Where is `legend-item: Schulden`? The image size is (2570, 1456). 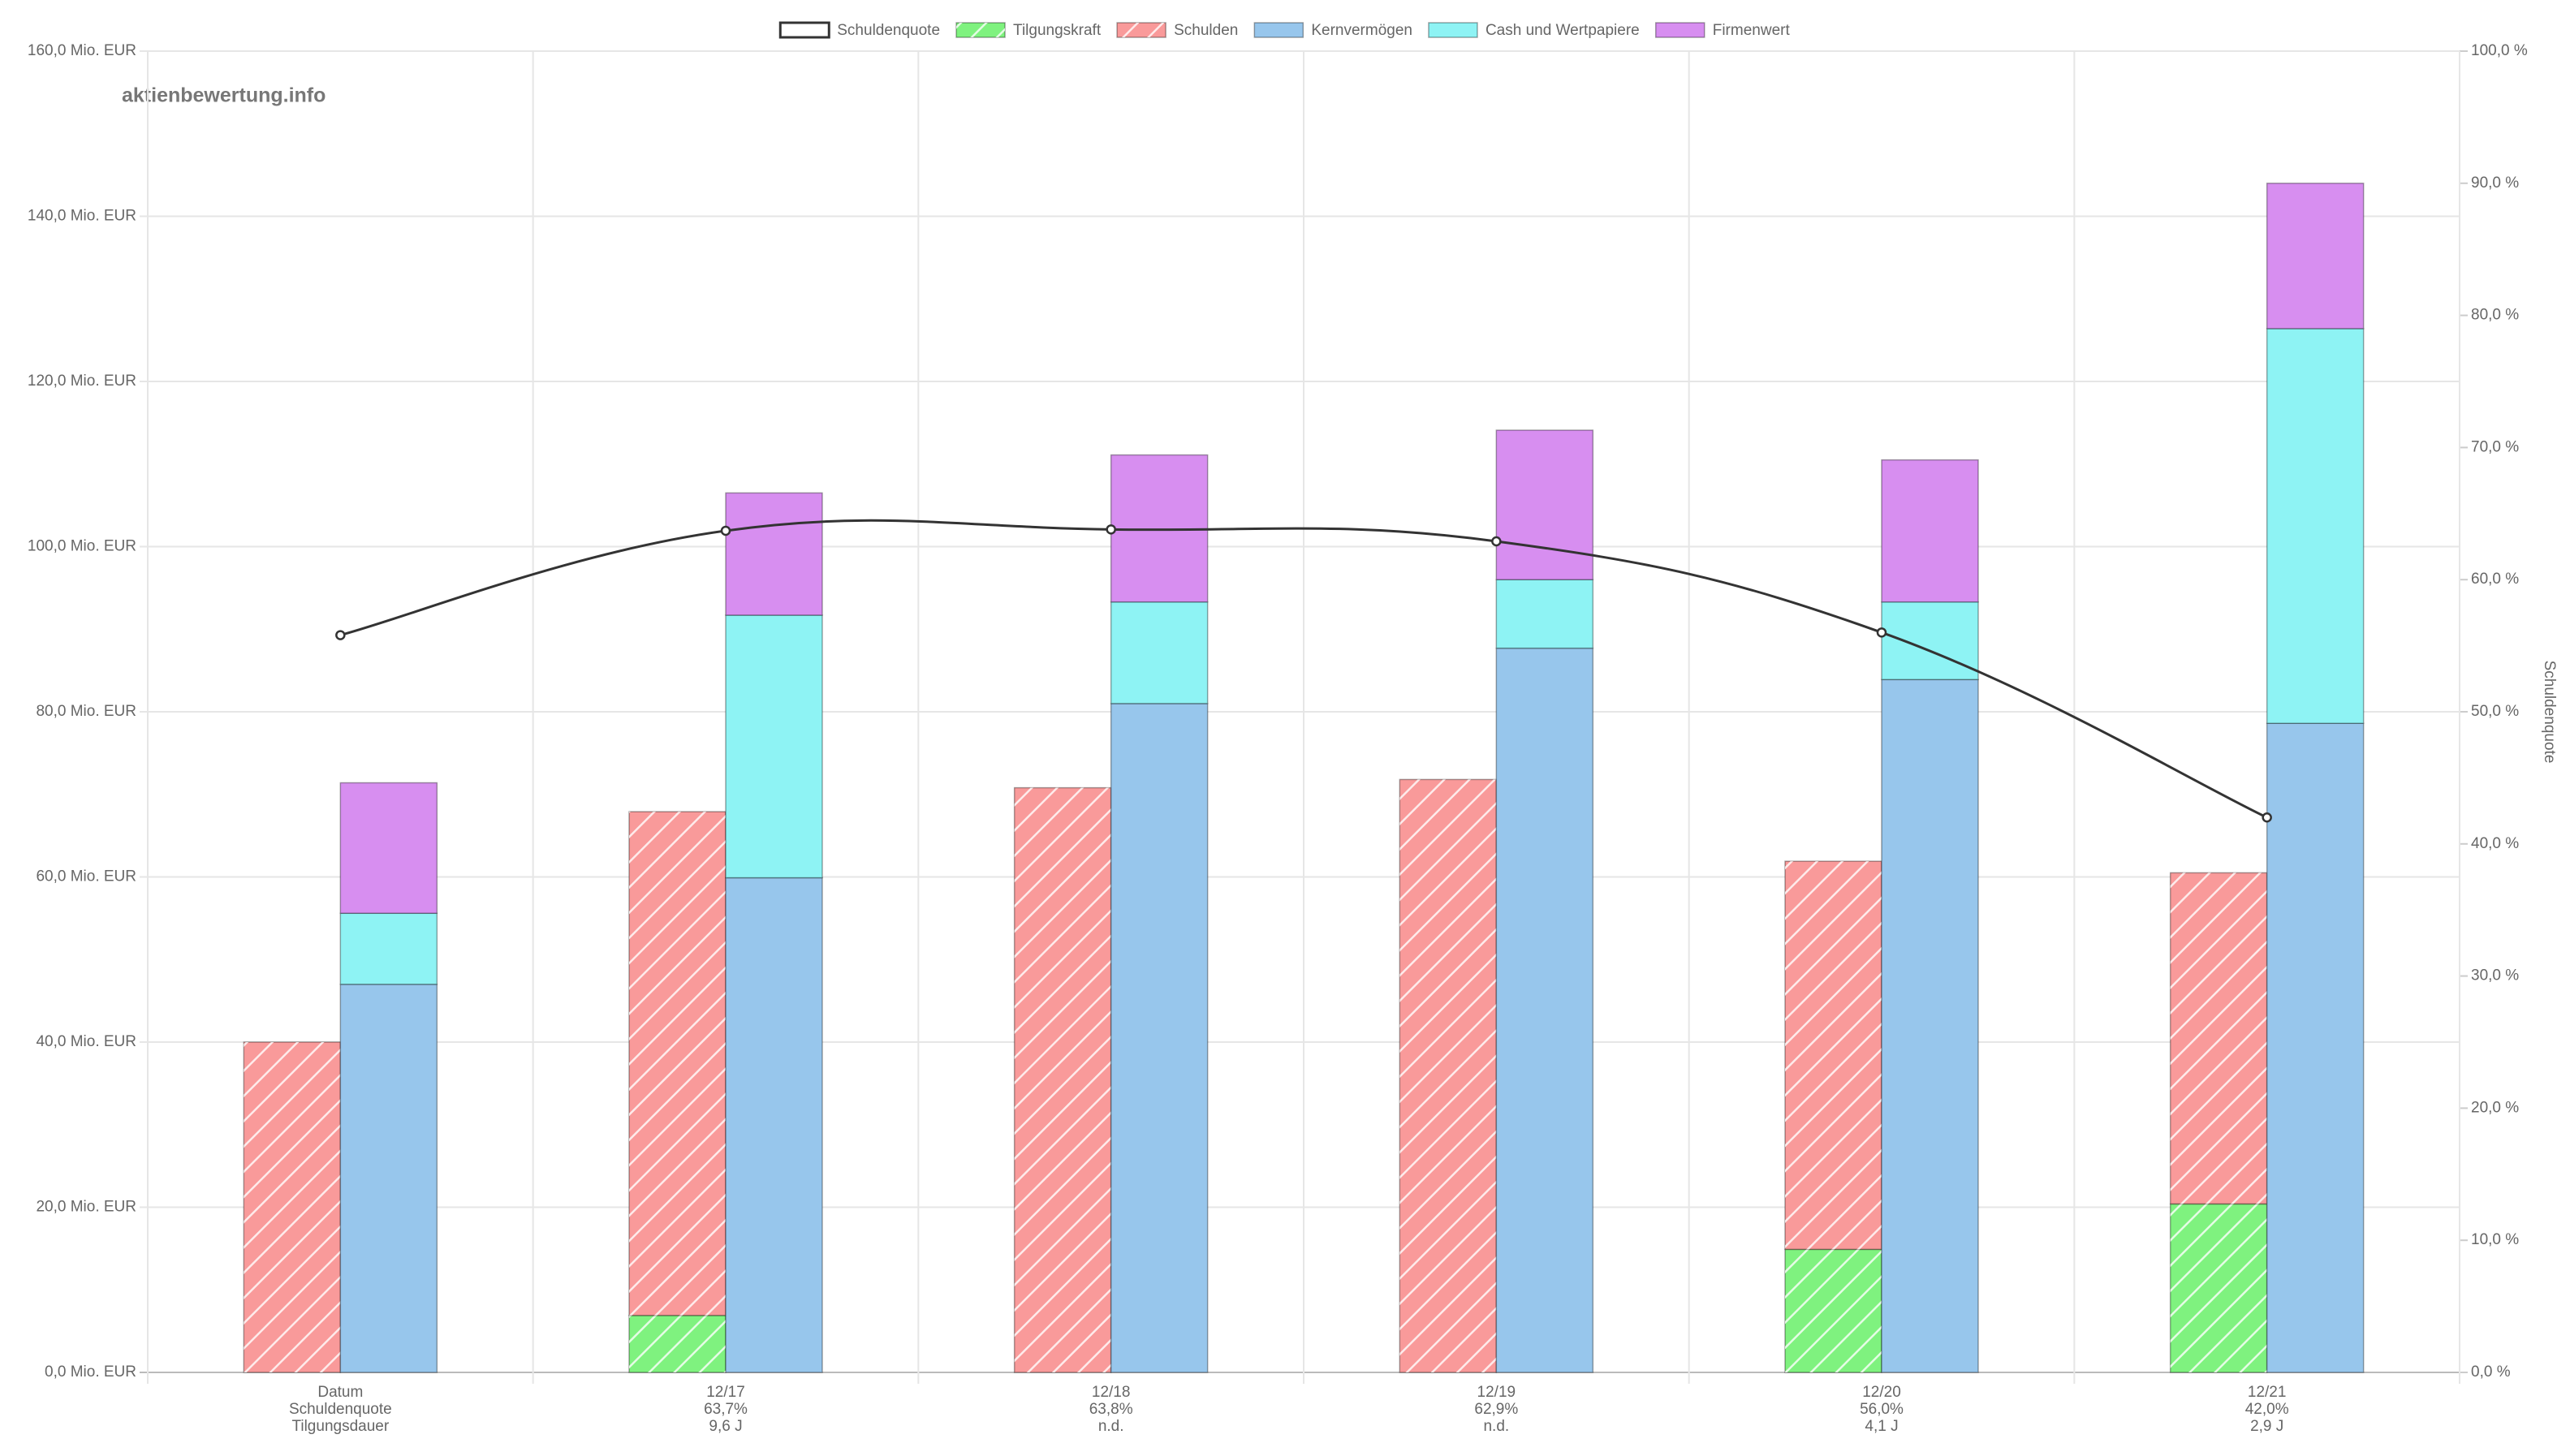 legend-item: Schulden is located at coordinates (1177, 31).